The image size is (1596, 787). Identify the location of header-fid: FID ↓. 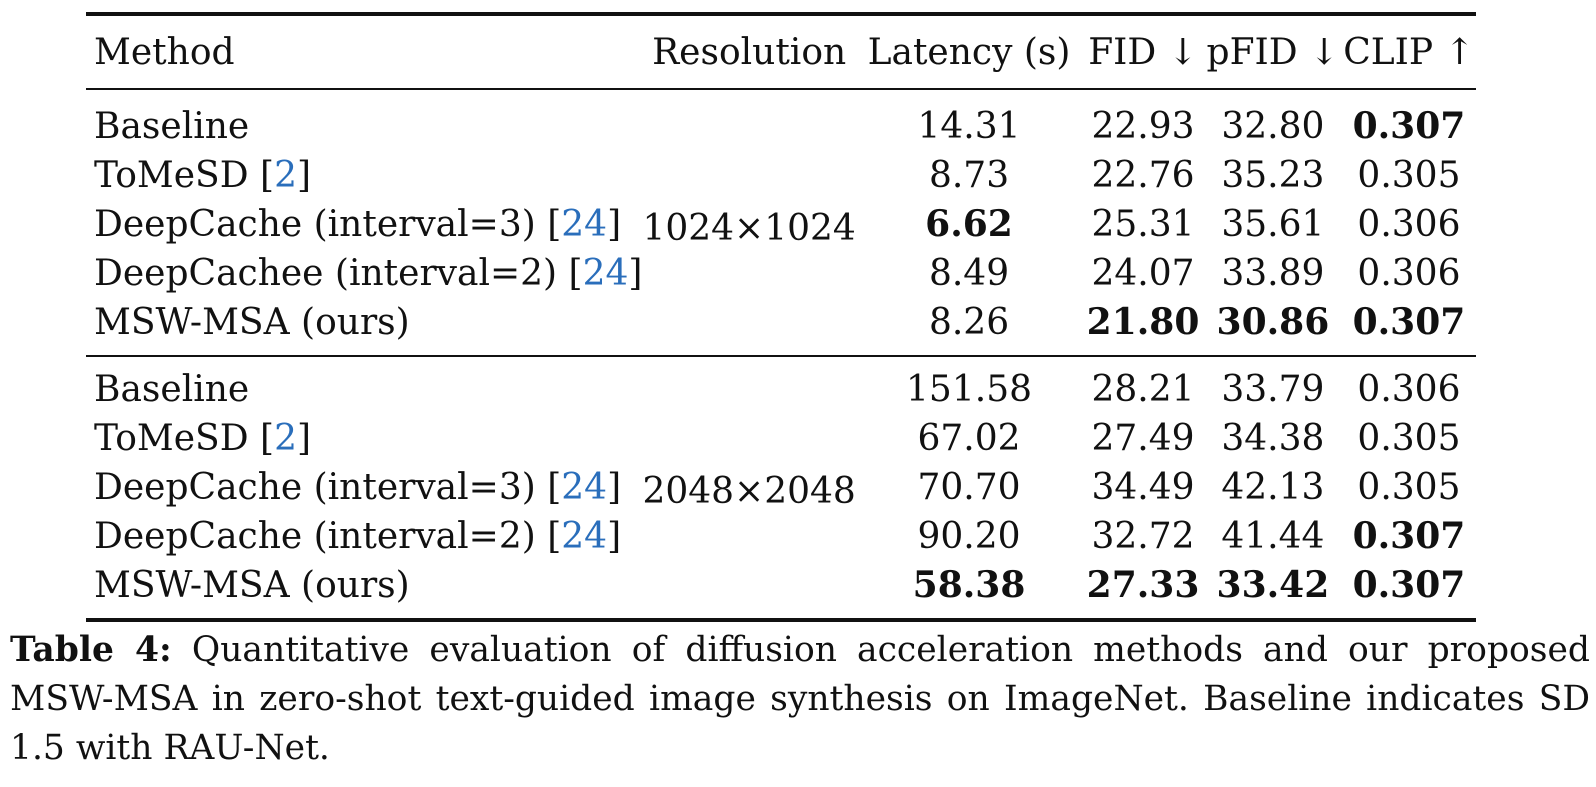
(1143, 52).